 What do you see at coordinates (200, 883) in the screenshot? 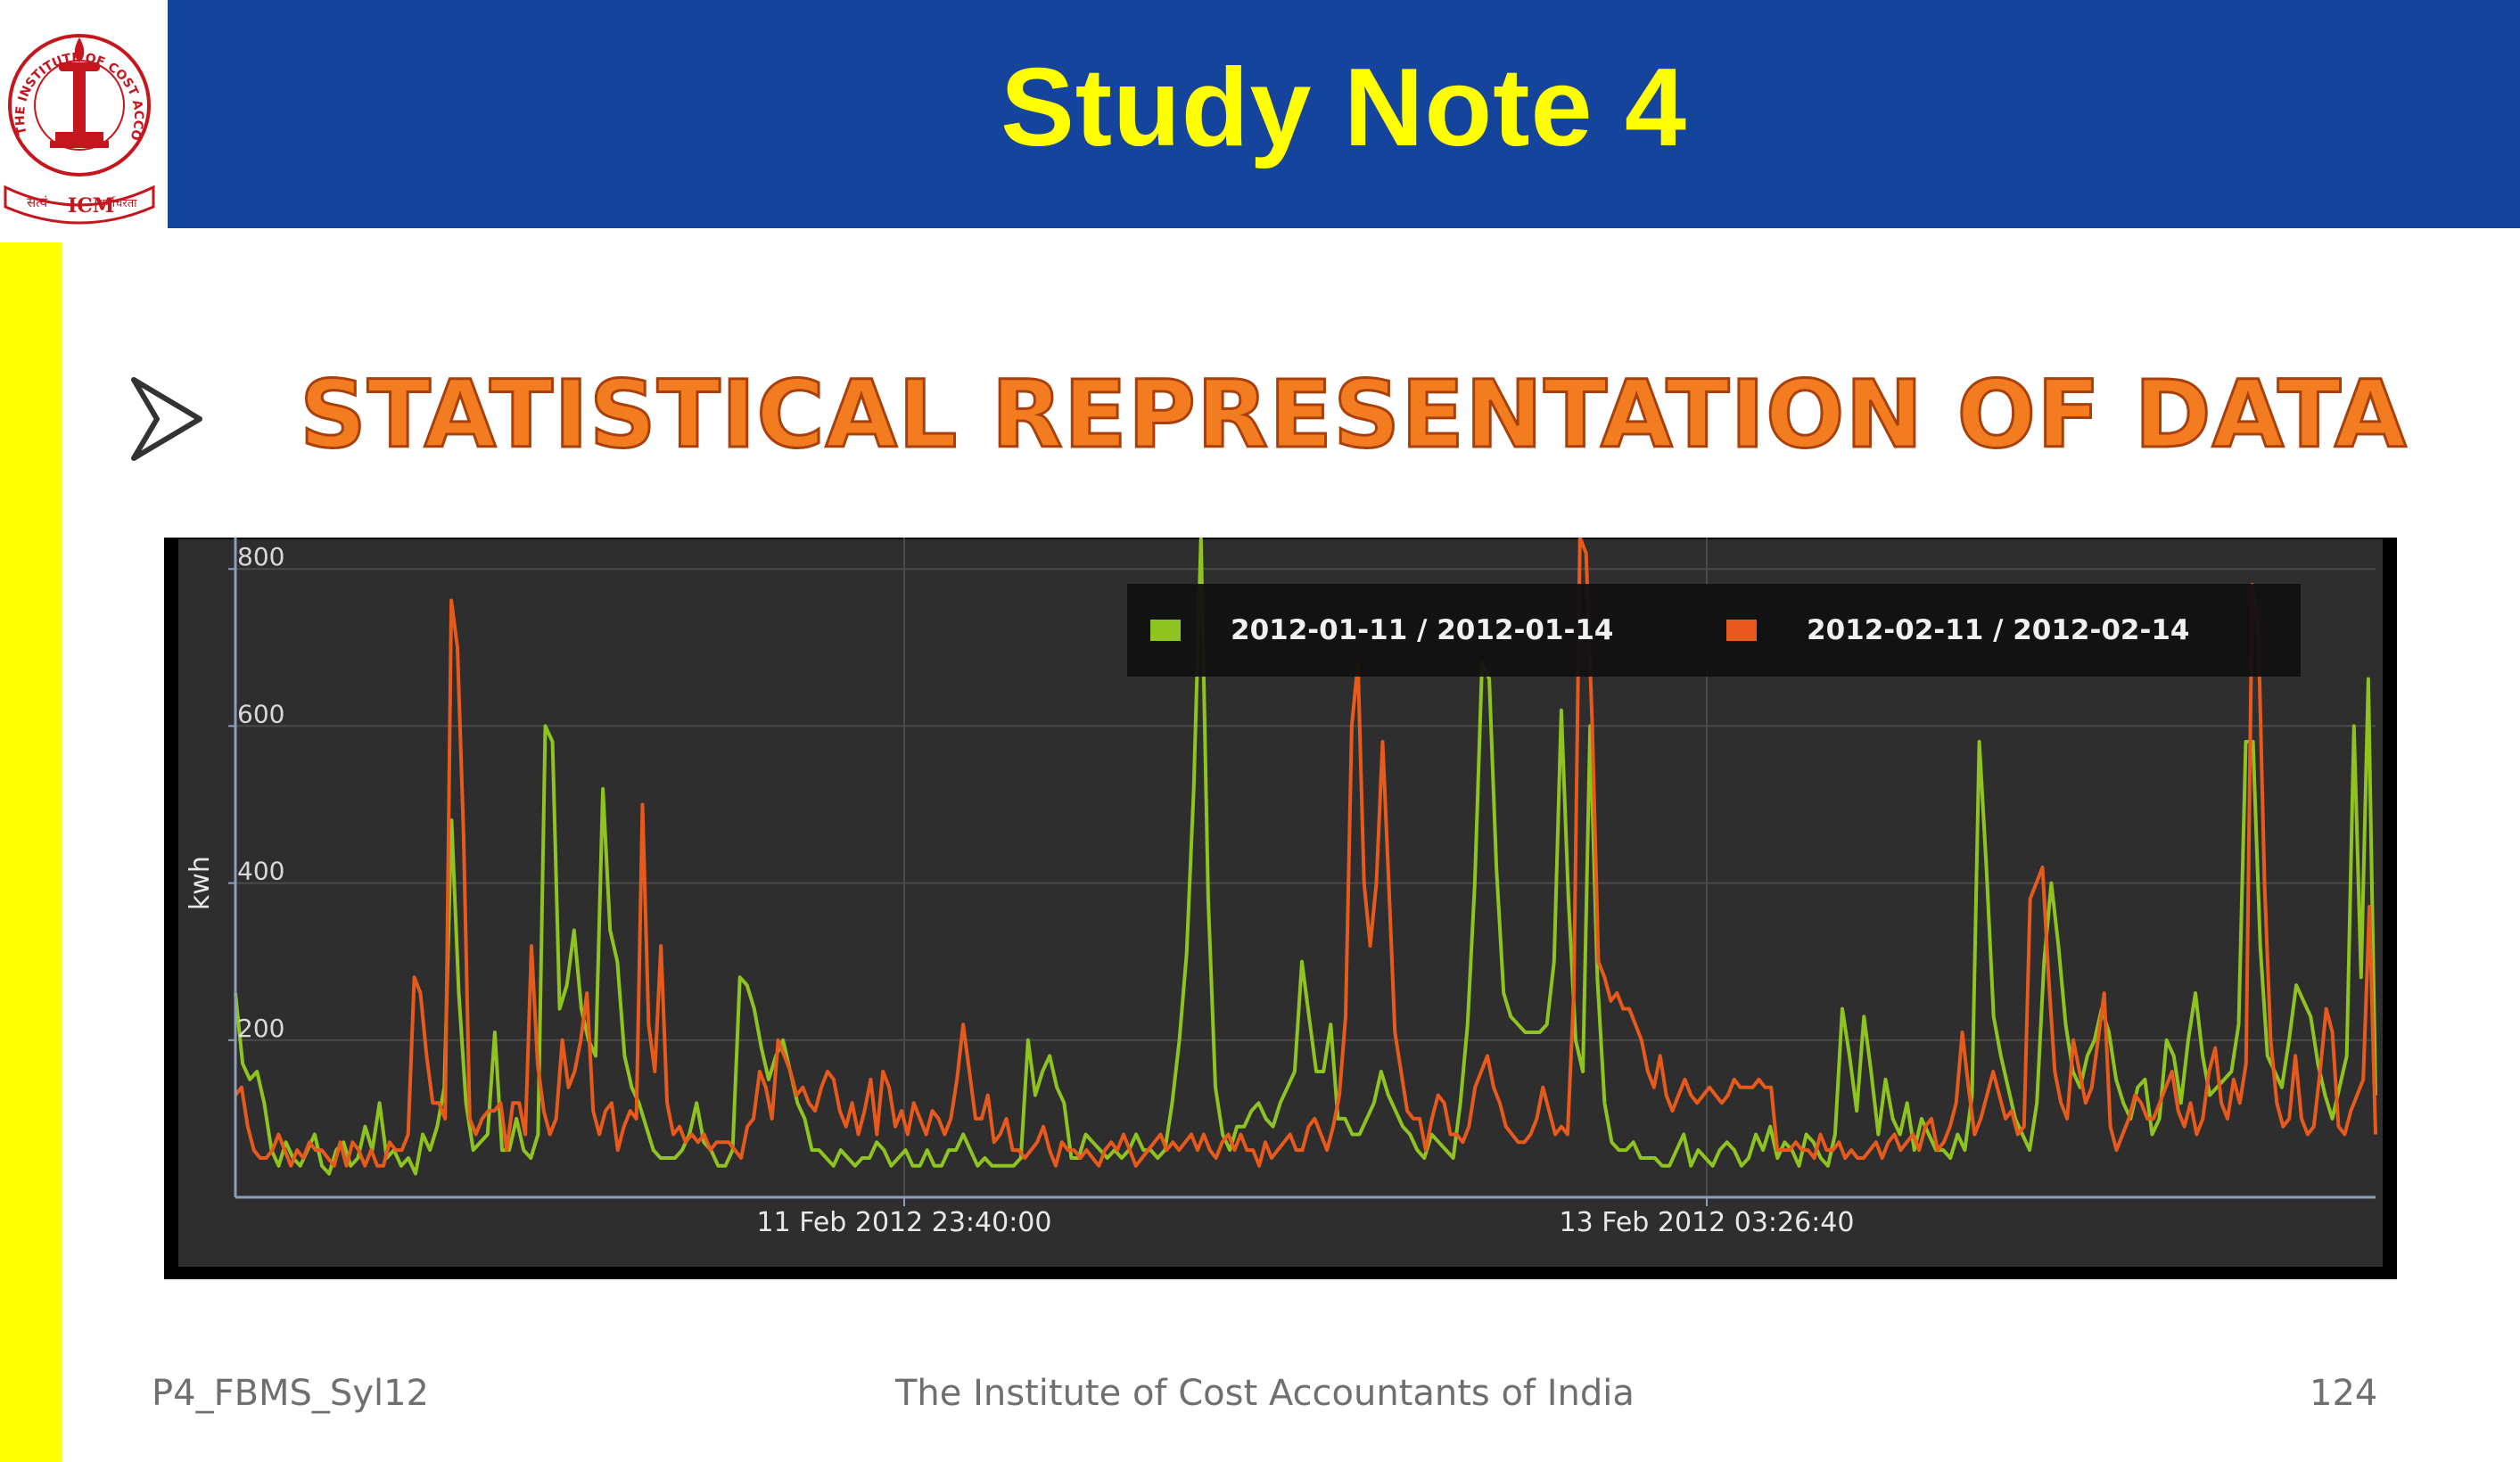
I see `y-axis-label: kwh` at bounding box center [200, 883].